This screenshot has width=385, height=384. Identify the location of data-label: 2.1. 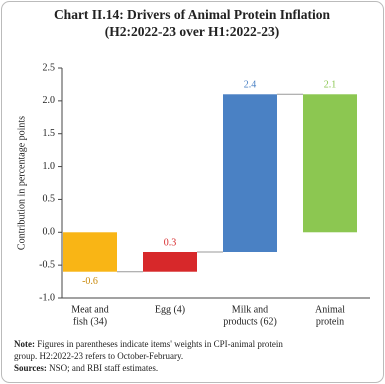
(330, 85).